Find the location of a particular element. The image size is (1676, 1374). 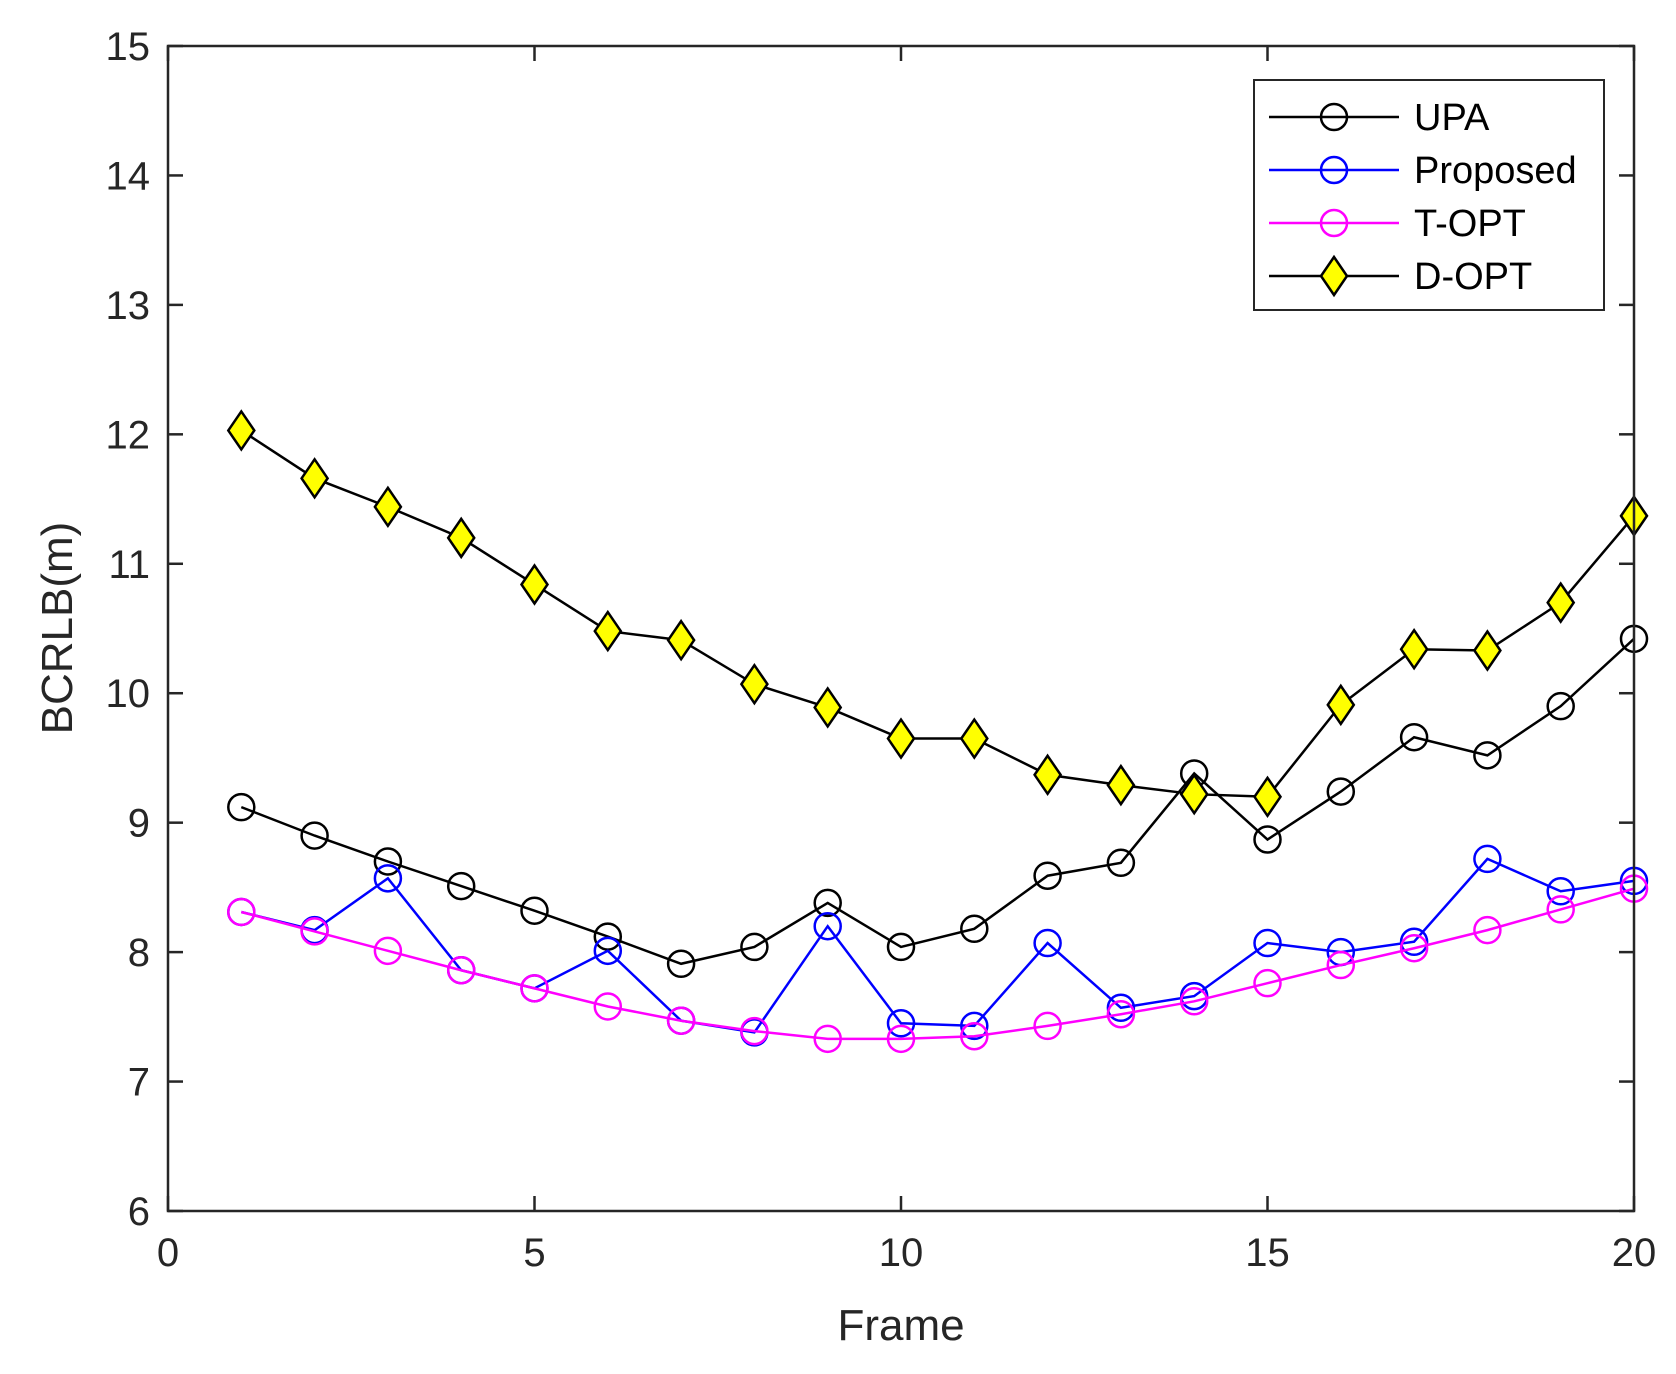

legend-box is located at coordinates (1429, 195).